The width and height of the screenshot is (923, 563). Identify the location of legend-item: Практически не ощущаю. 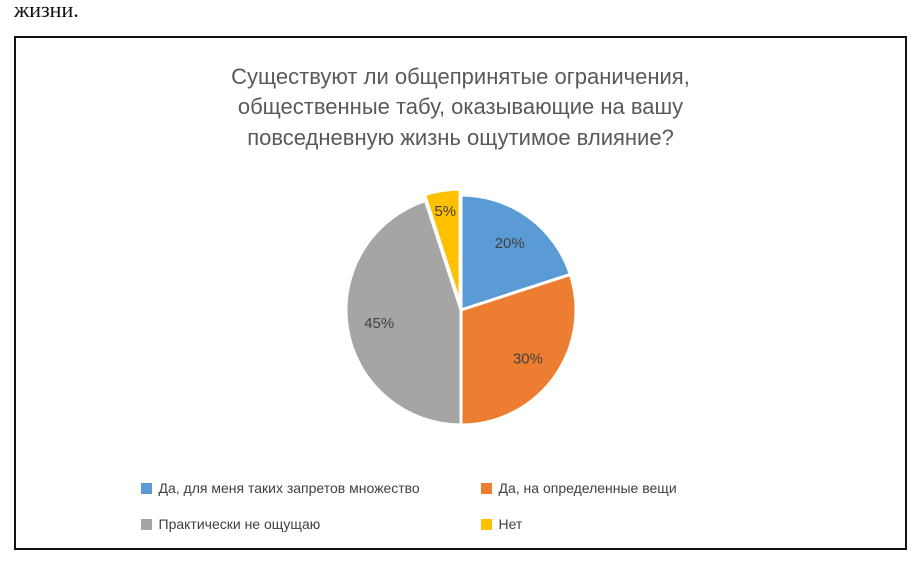
(230, 524).